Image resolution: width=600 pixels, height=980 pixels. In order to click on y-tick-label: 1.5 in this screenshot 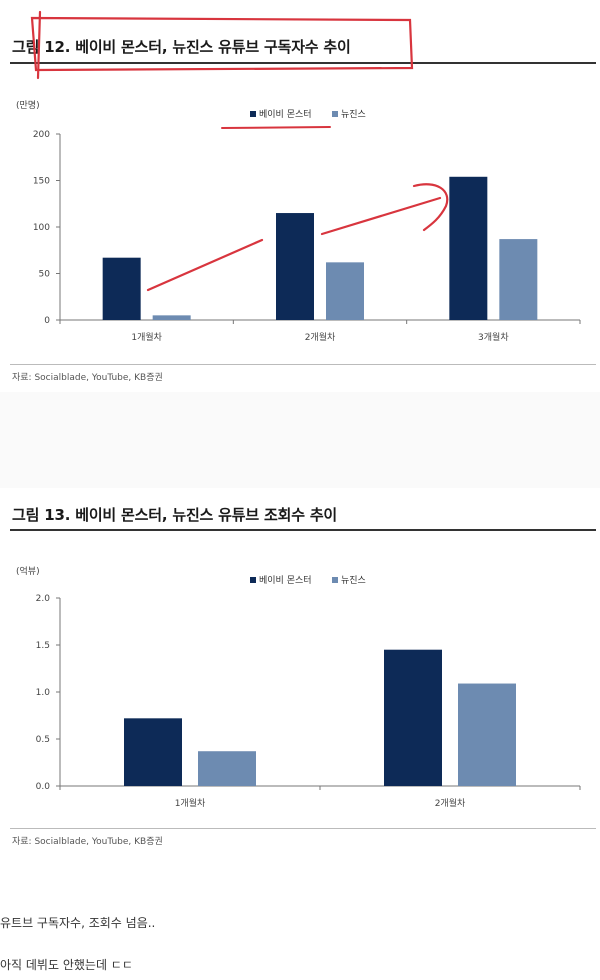, I will do `click(43, 646)`.